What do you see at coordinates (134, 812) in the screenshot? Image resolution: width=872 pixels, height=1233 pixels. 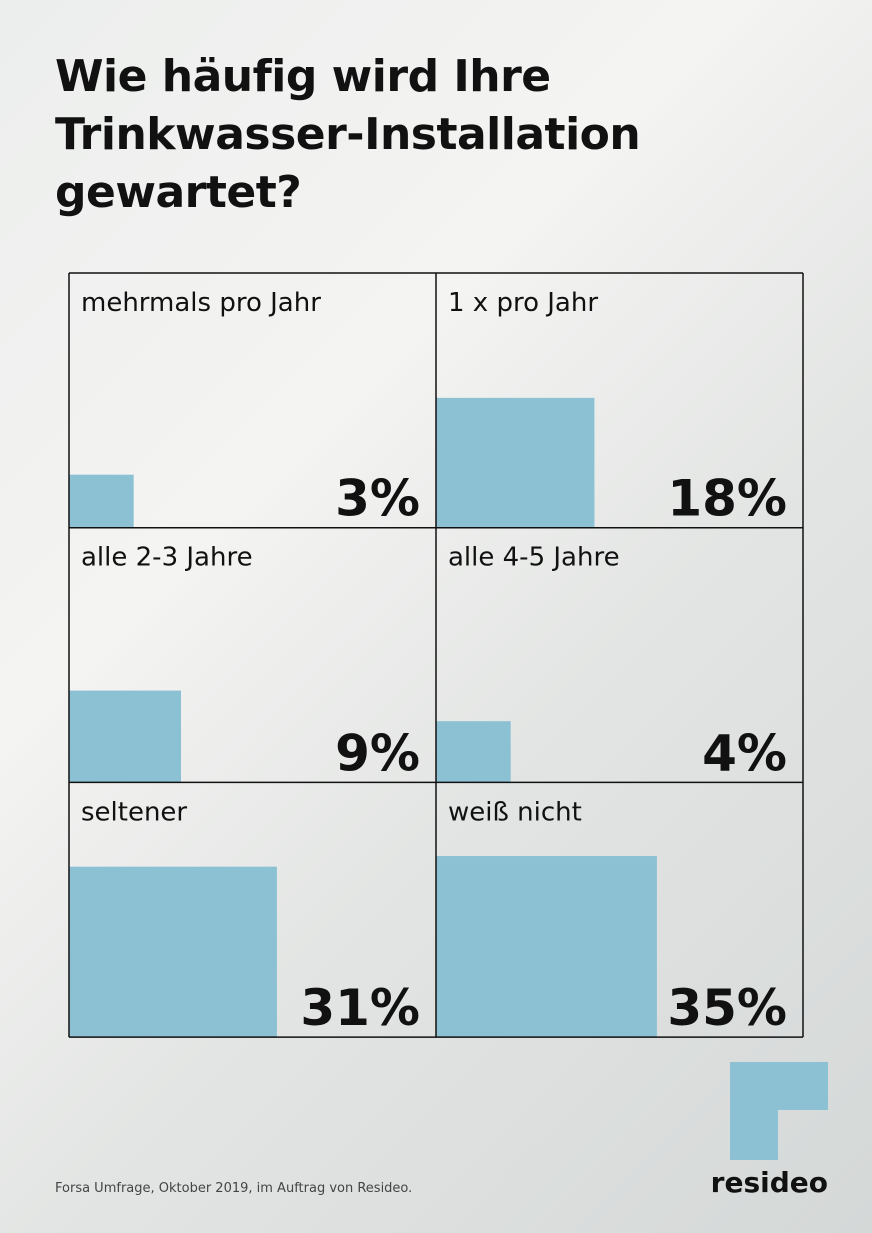 I see `category-label: seltener` at bounding box center [134, 812].